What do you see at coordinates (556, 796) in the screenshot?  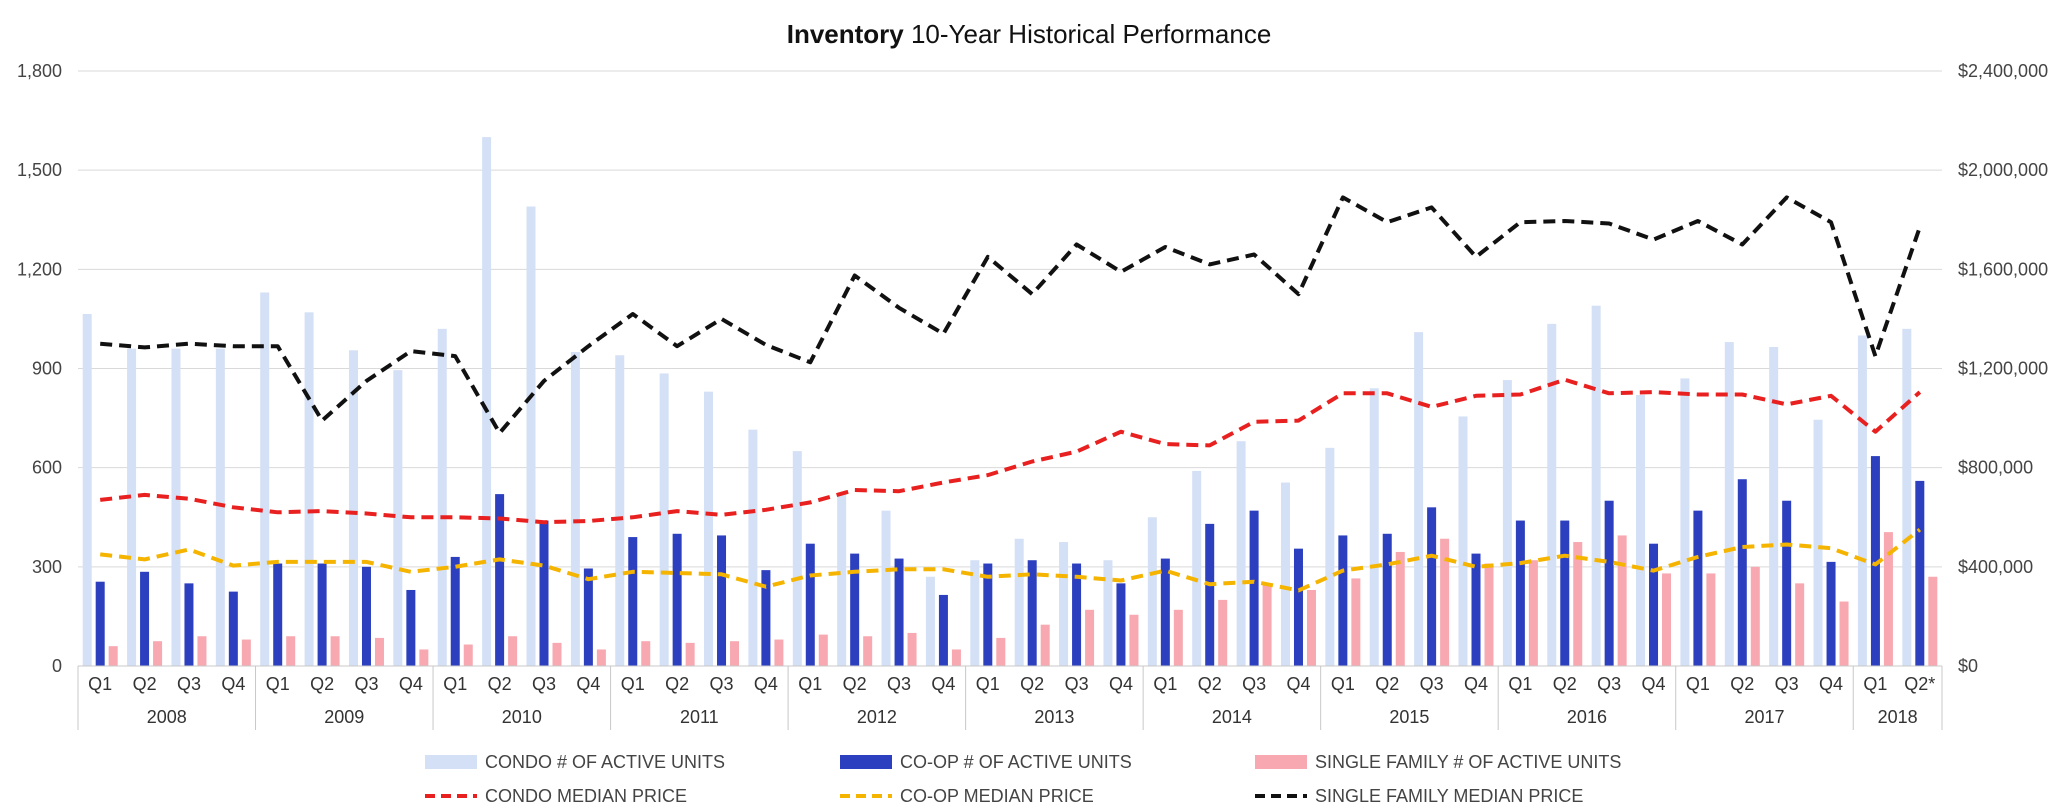 I see `legend-item: CONDO MEDIAN PRICE` at bounding box center [556, 796].